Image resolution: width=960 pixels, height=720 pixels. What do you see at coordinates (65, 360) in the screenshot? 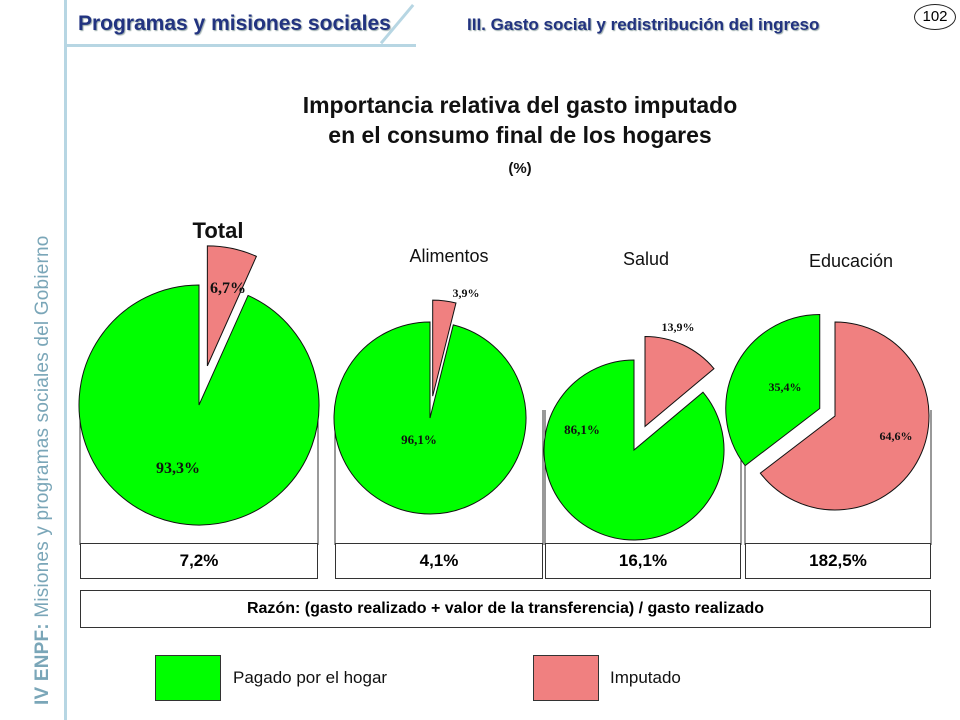
I see `sidebar-divider` at bounding box center [65, 360].